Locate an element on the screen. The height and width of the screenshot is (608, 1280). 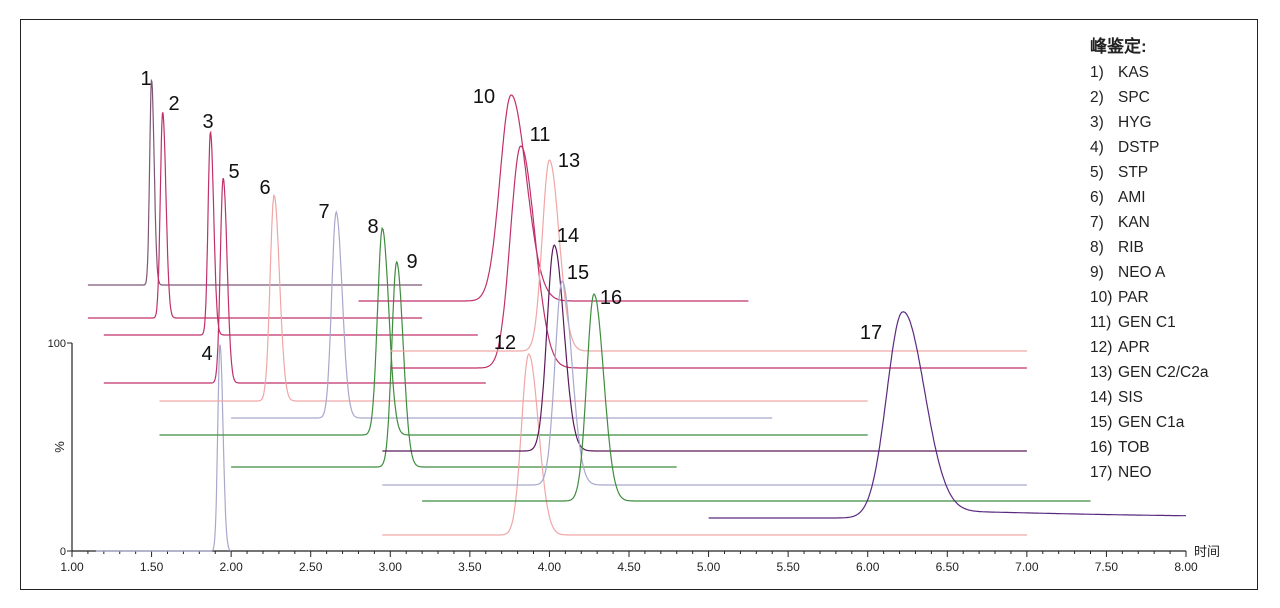
legend-entry-number: 4) is located at coordinates (1097, 147).